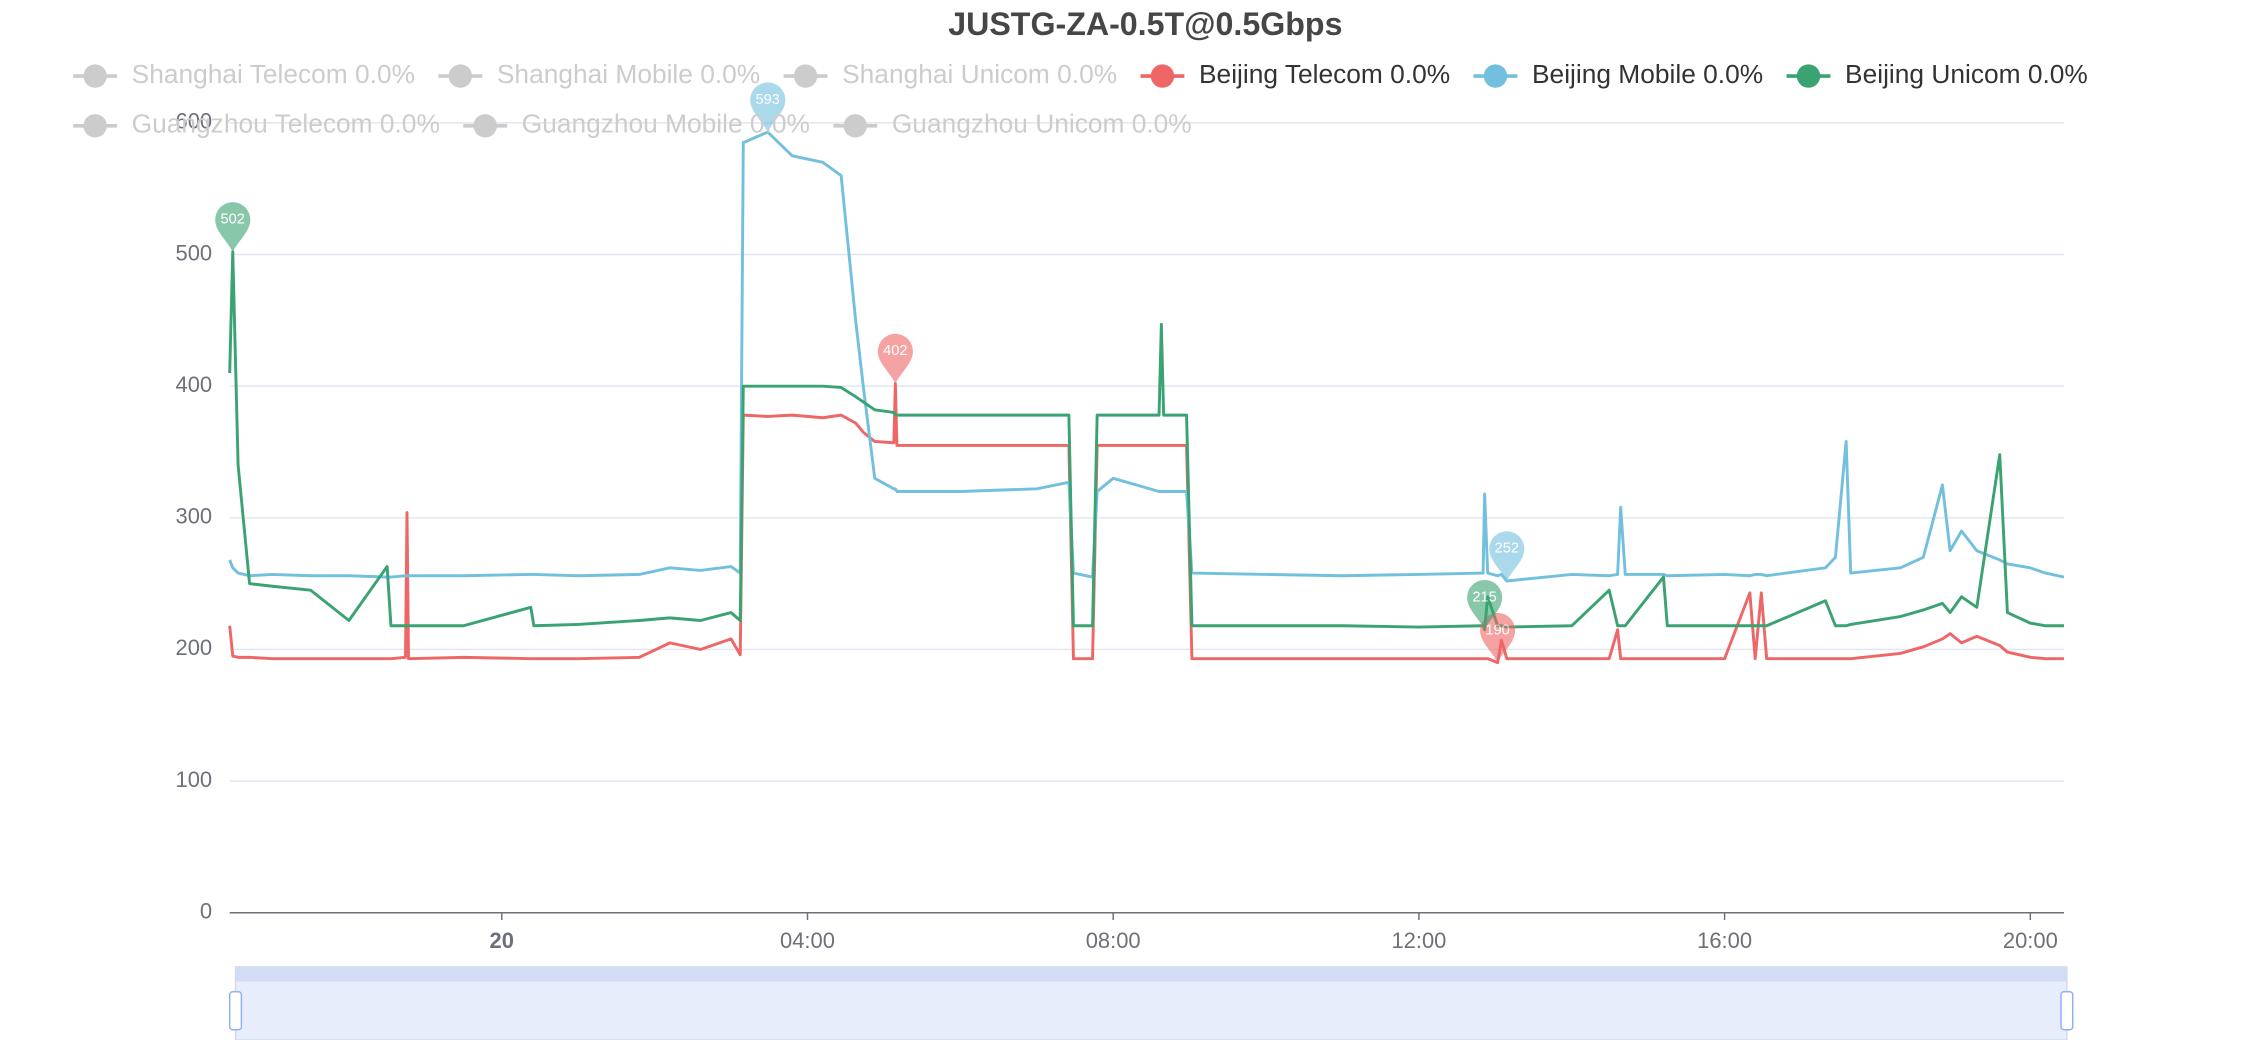 The image size is (2260, 1040). Describe the element at coordinates (768, 100) in the screenshot. I see `pin-label: 593` at that location.